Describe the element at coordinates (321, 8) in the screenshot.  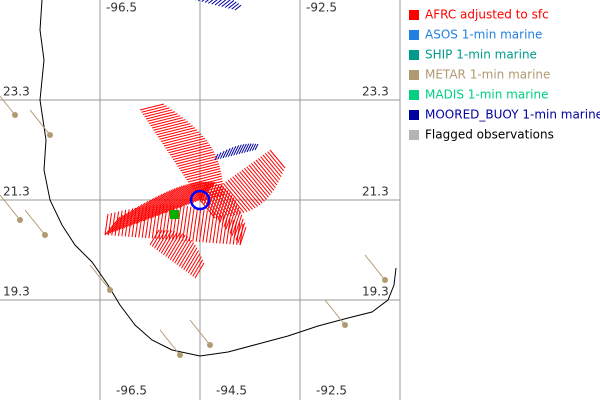
I see `lon-label: -92.5` at that location.